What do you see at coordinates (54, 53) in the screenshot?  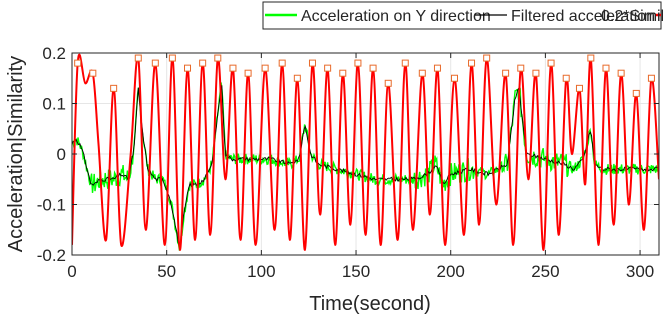 I see `y-tick-label: 0.2` at bounding box center [54, 53].